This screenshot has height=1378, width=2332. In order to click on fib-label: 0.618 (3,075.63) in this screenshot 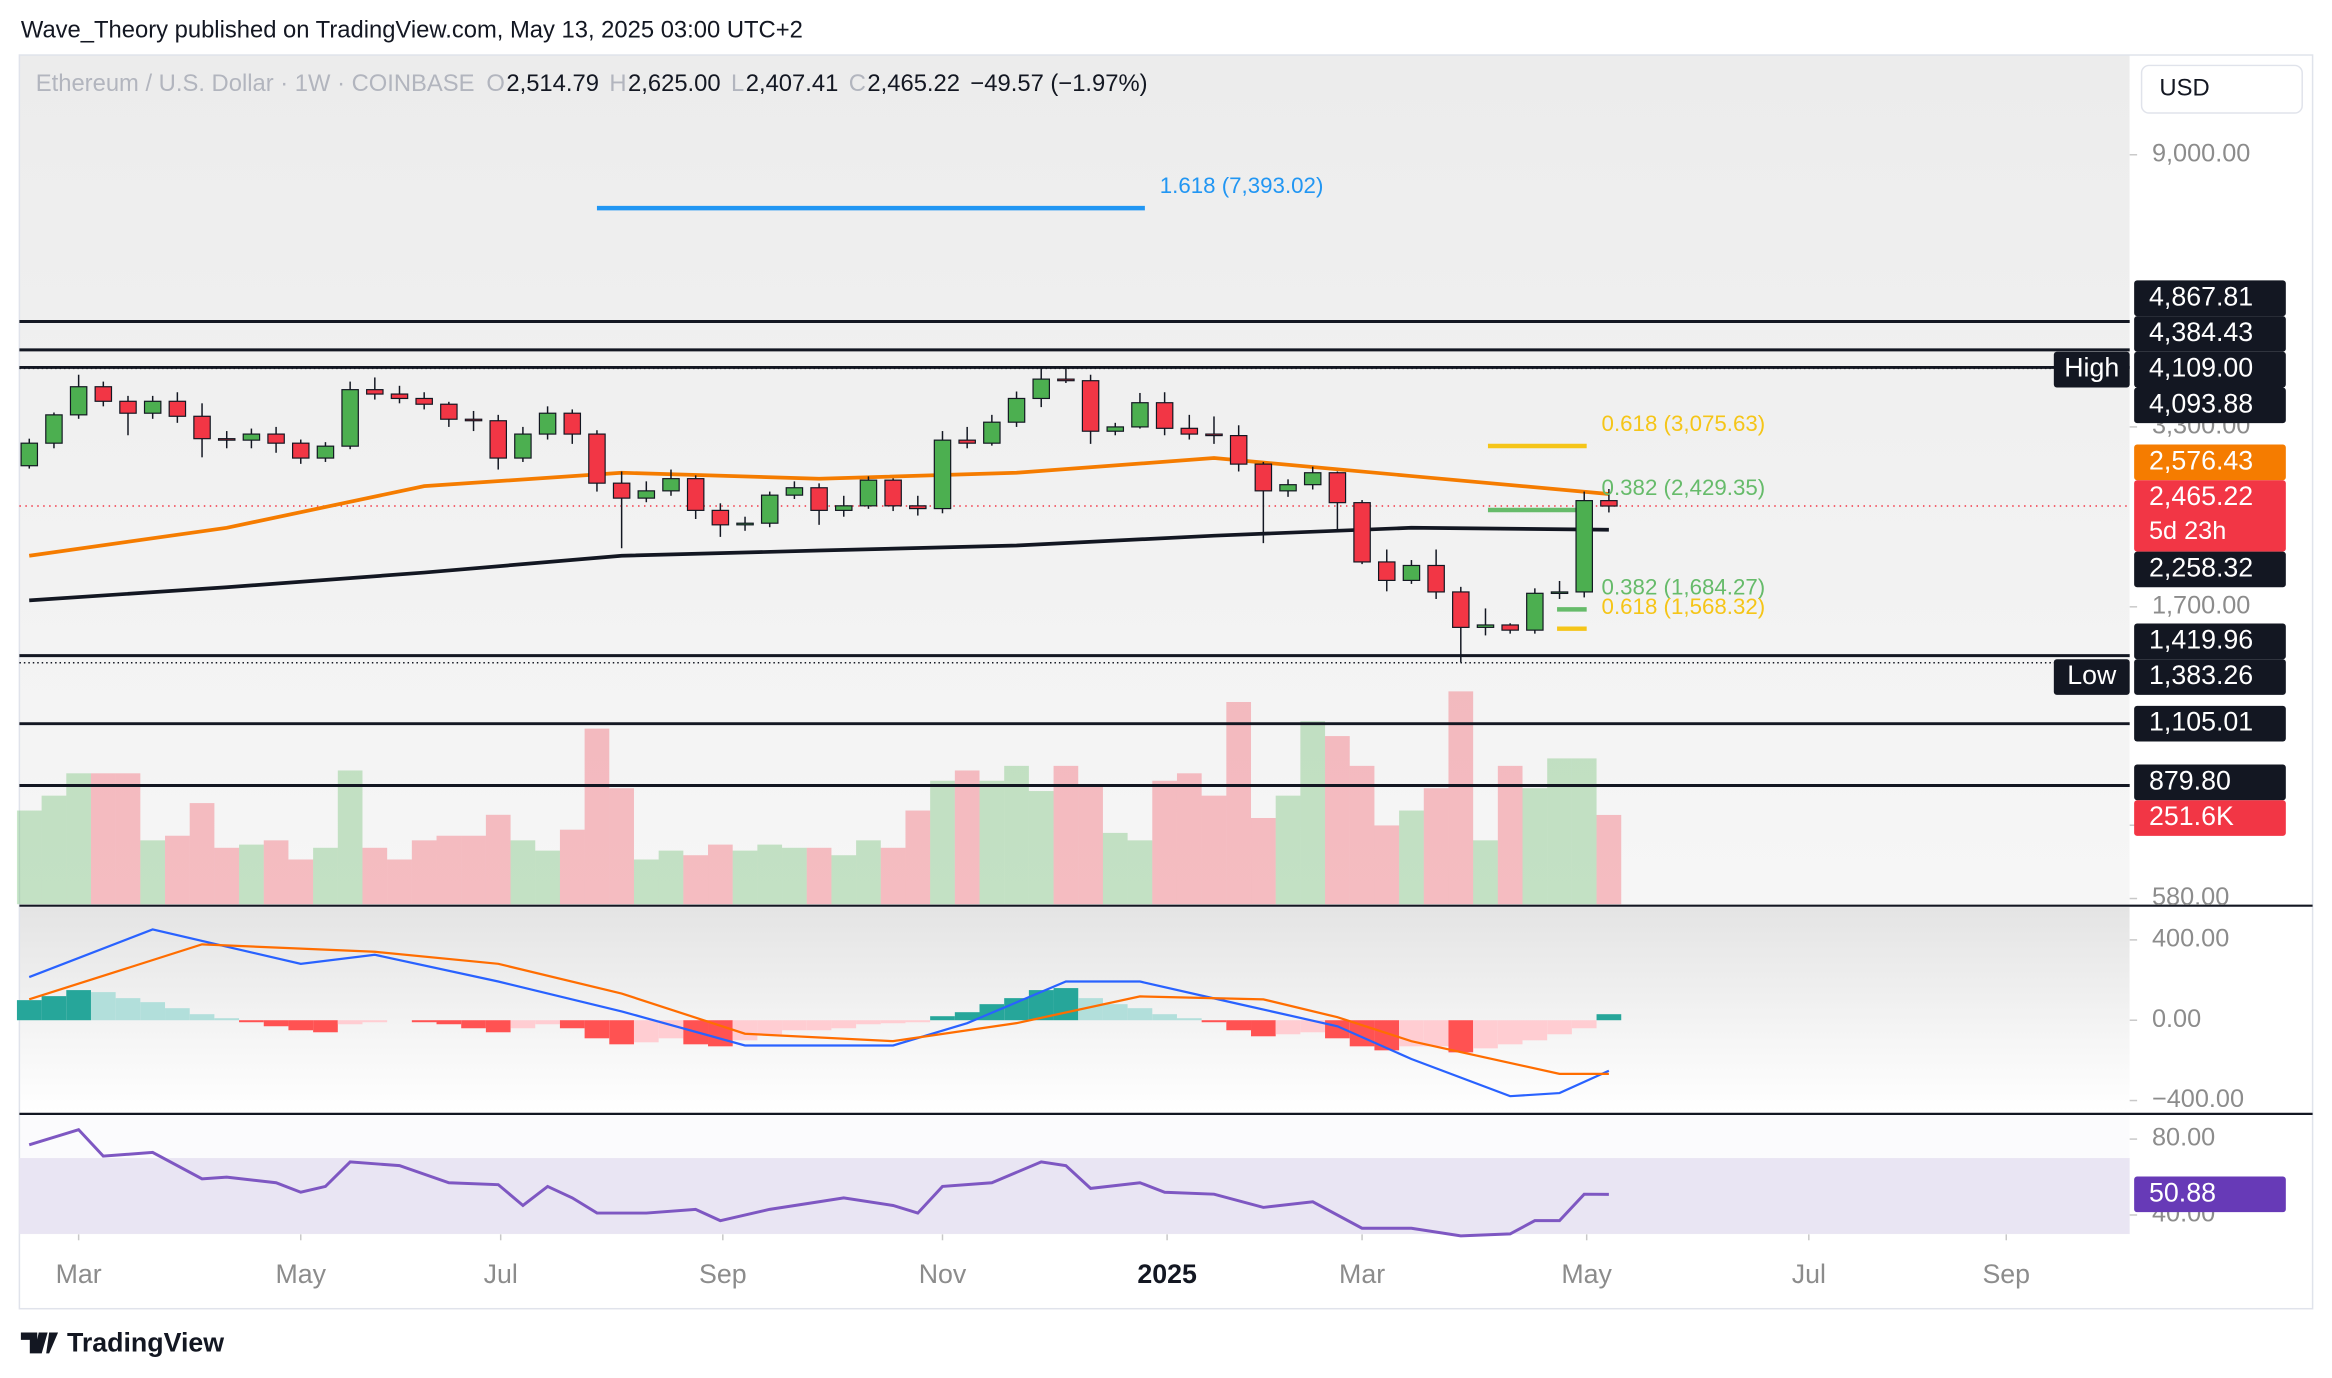, I will do `click(1684, 423)`.